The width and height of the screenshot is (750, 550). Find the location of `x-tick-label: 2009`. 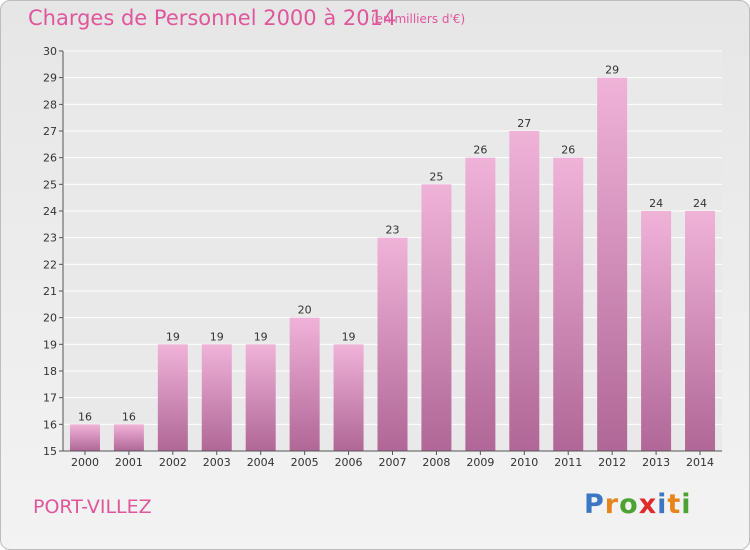

x-tick-label: 2009 is located at coordinates (480, 462).